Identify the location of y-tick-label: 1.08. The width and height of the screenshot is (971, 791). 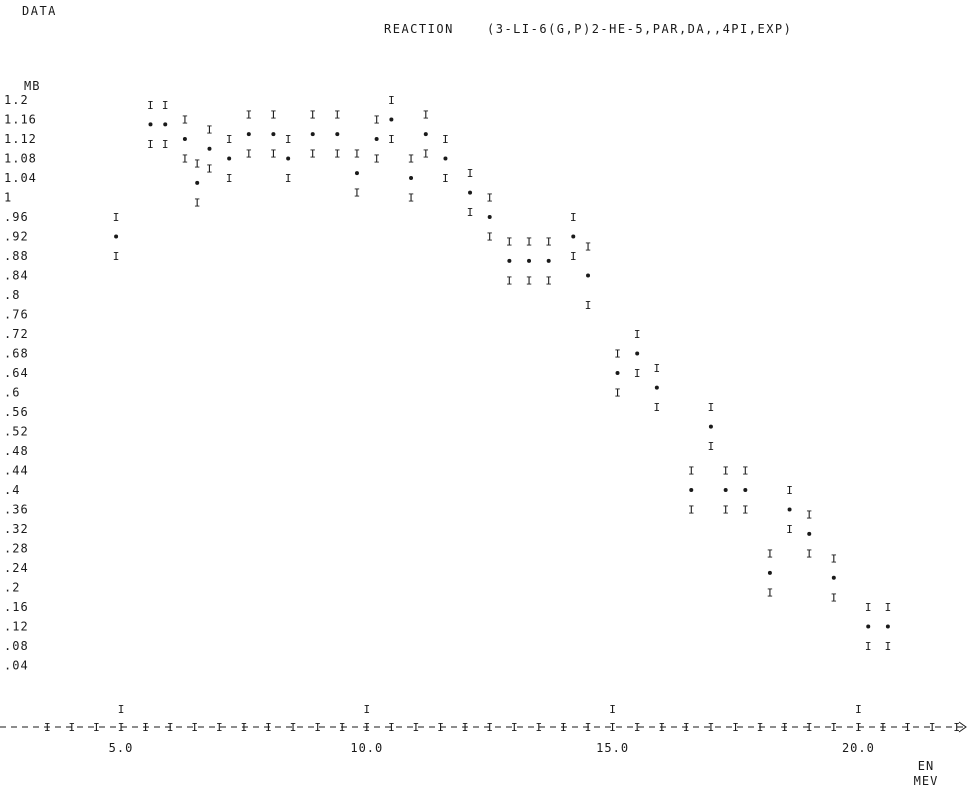
(20, 159).